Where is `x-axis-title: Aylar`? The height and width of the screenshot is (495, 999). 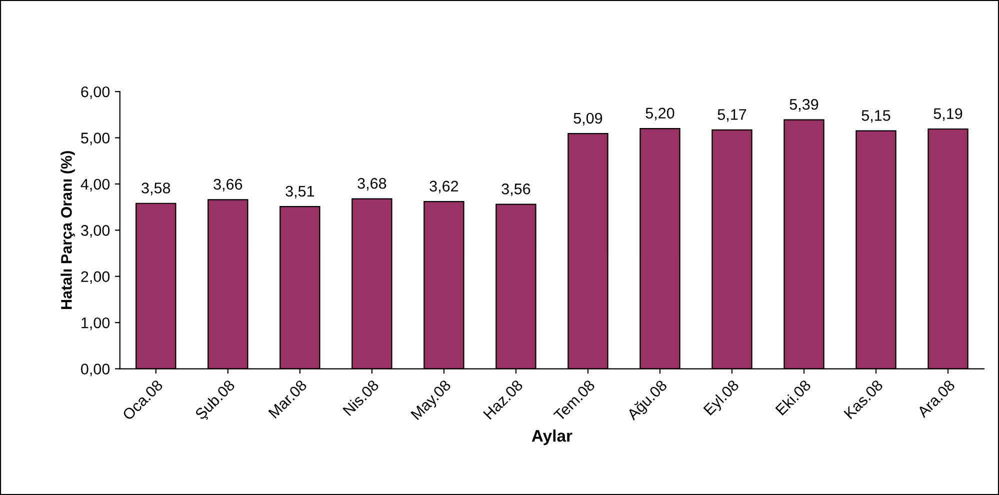 x-axis-title: Aylar is located at coordinates (552, 438).